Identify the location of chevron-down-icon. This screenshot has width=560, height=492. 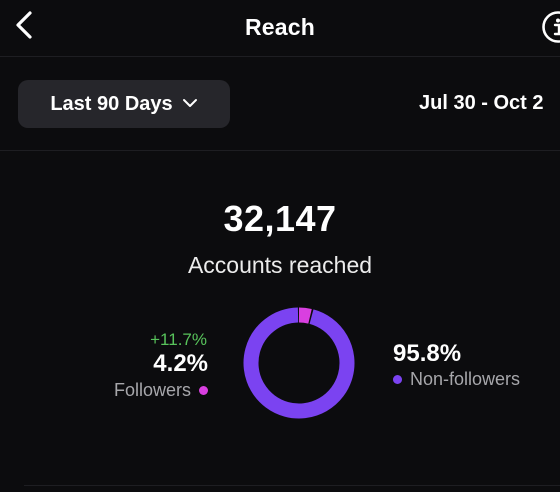
(190, 104).